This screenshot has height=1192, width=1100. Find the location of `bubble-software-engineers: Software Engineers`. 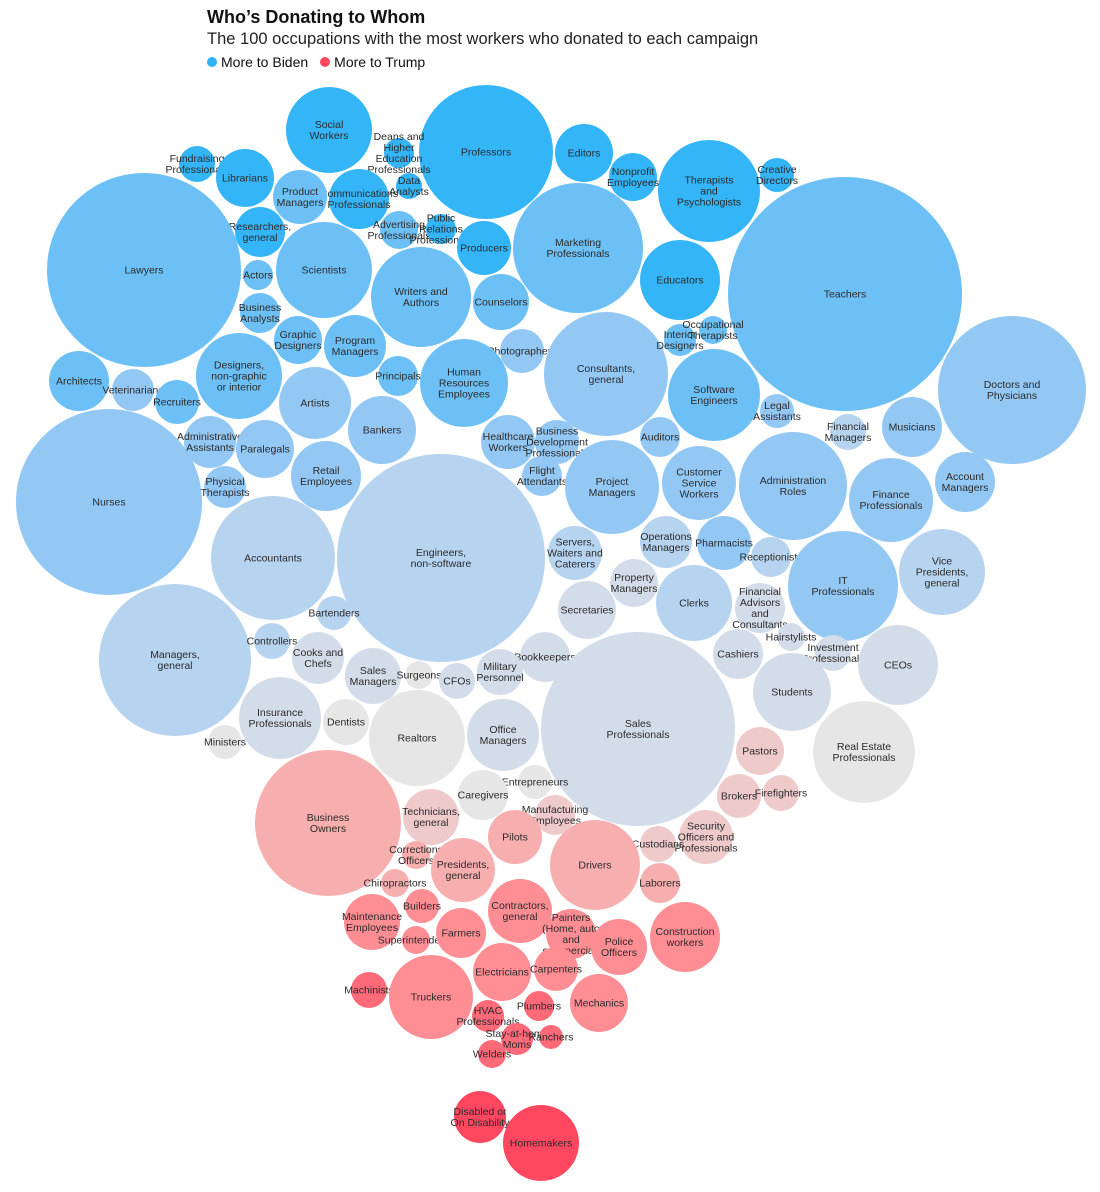

bubble-software-engineers: Software Engineers is located at coordinates (714, 395).